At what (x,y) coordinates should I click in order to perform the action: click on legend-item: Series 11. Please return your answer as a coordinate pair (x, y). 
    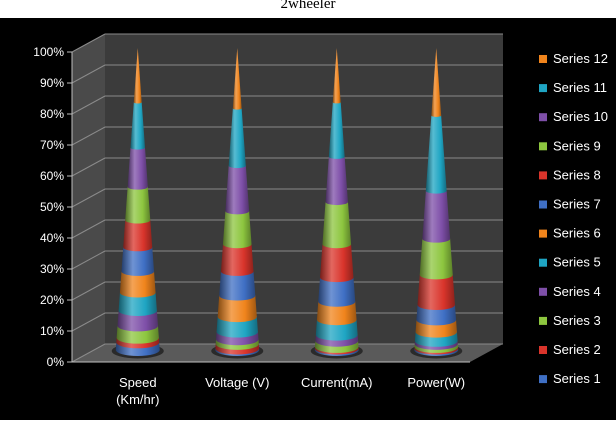
    Looking at the image, I should click on (573, 87).